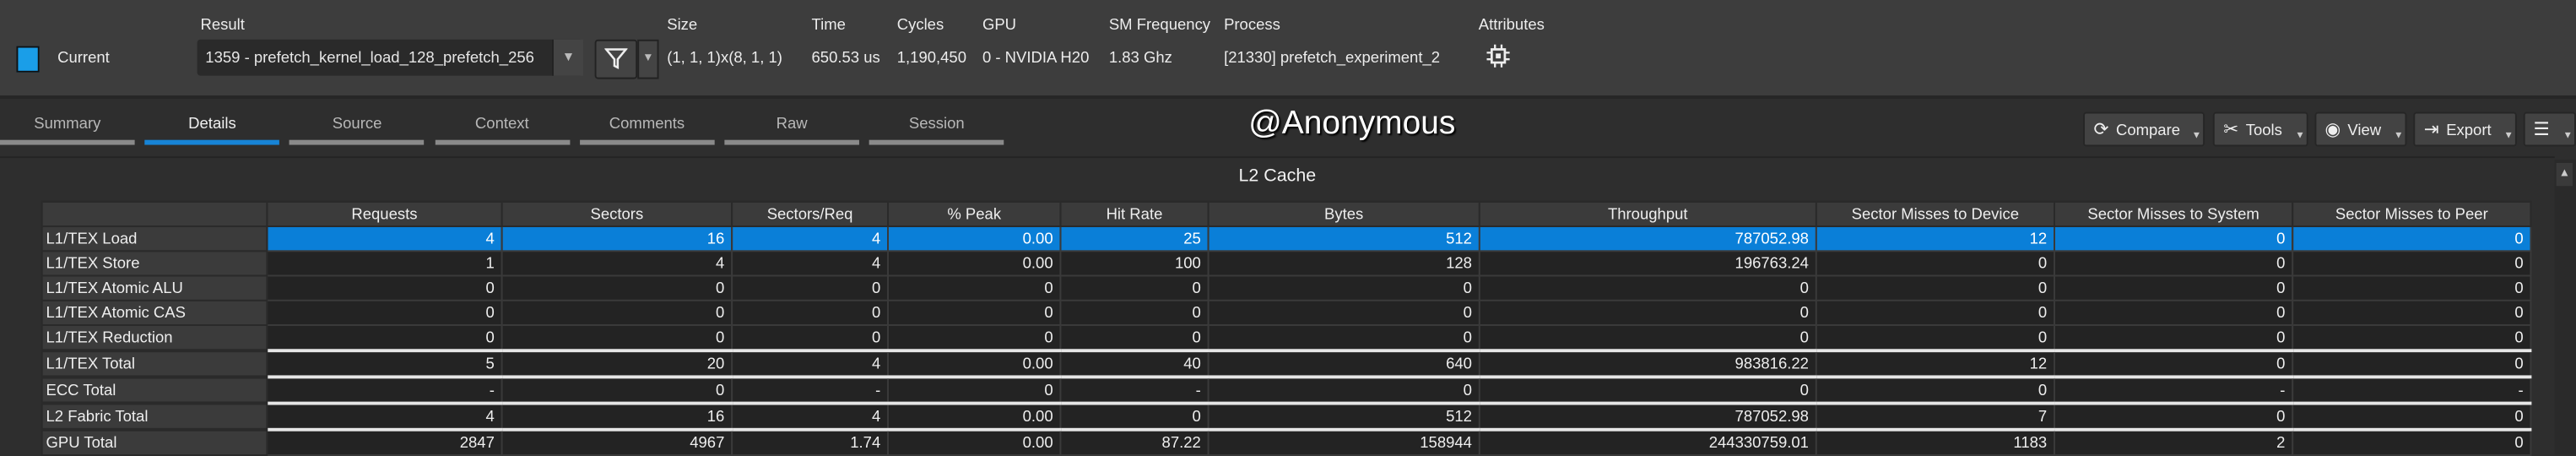 The width and height of the screenshot is (2576, 456). Describe the element at coordinates (617, 214) in the screenshot. I see `column-header: Sectors` at that location.